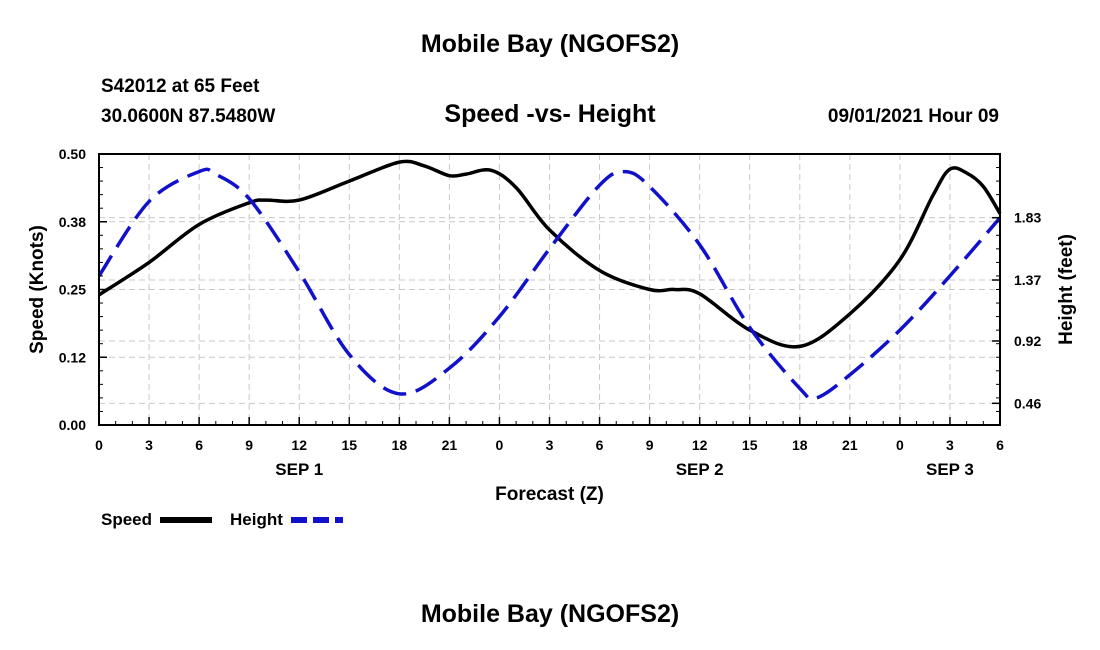 This screenshot has height=650, width=1100. Describe the element at coordinates (256, 519) in the screenshot. I see `legend-height-label: Height` at that location.